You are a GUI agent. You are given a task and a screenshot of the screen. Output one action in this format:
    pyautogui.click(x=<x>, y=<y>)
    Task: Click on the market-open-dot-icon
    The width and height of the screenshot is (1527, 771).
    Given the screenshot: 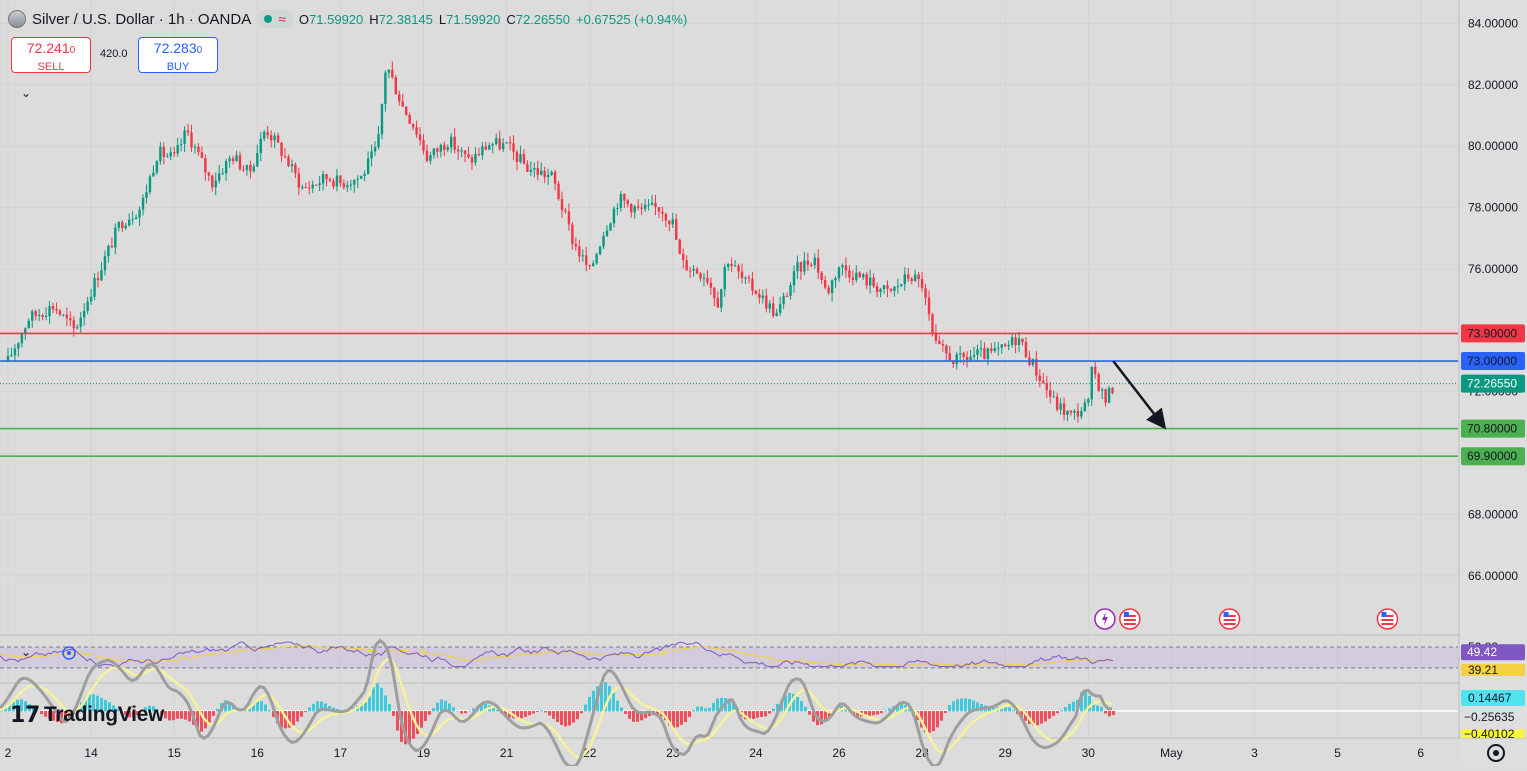 What is the action you would take?
    pyautogui.click(x=268, y=19)
    